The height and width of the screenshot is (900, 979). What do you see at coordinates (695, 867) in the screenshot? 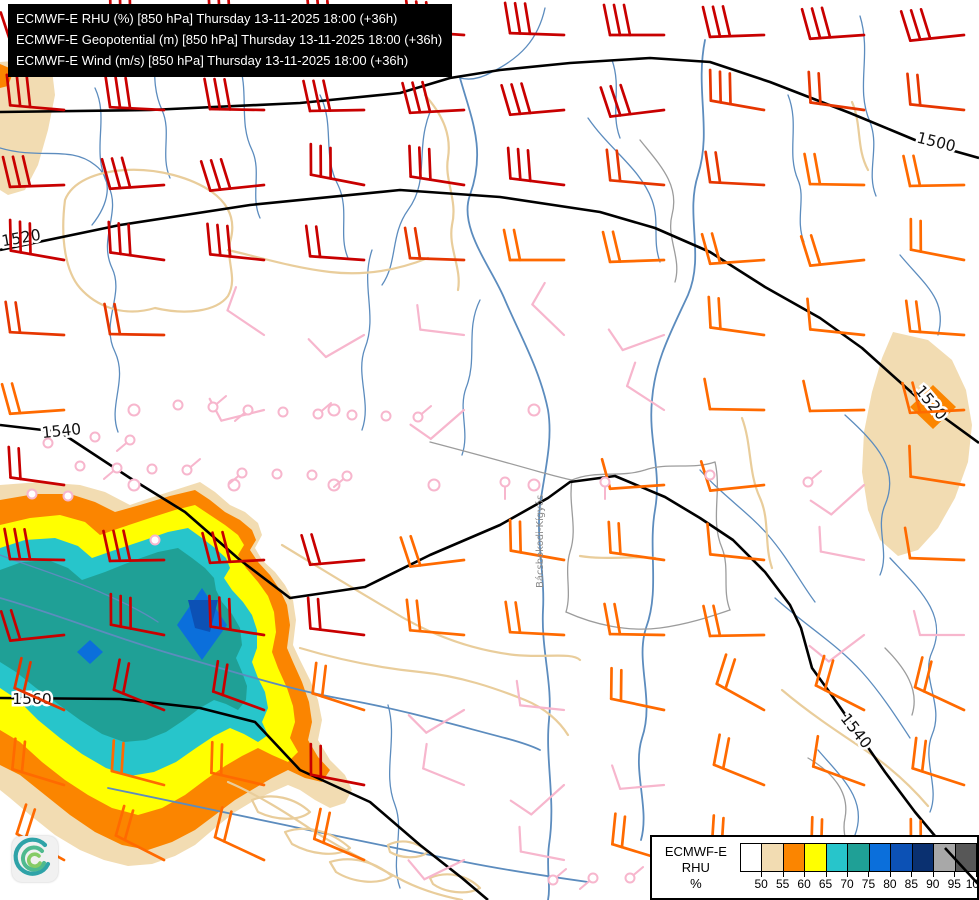
I see `legend-param: RHU` at bounding box center [695, 867].